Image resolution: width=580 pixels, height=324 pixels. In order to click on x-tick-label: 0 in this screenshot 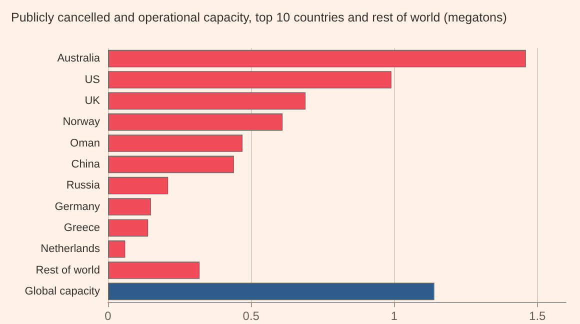, I will do `click(108, 316)`.